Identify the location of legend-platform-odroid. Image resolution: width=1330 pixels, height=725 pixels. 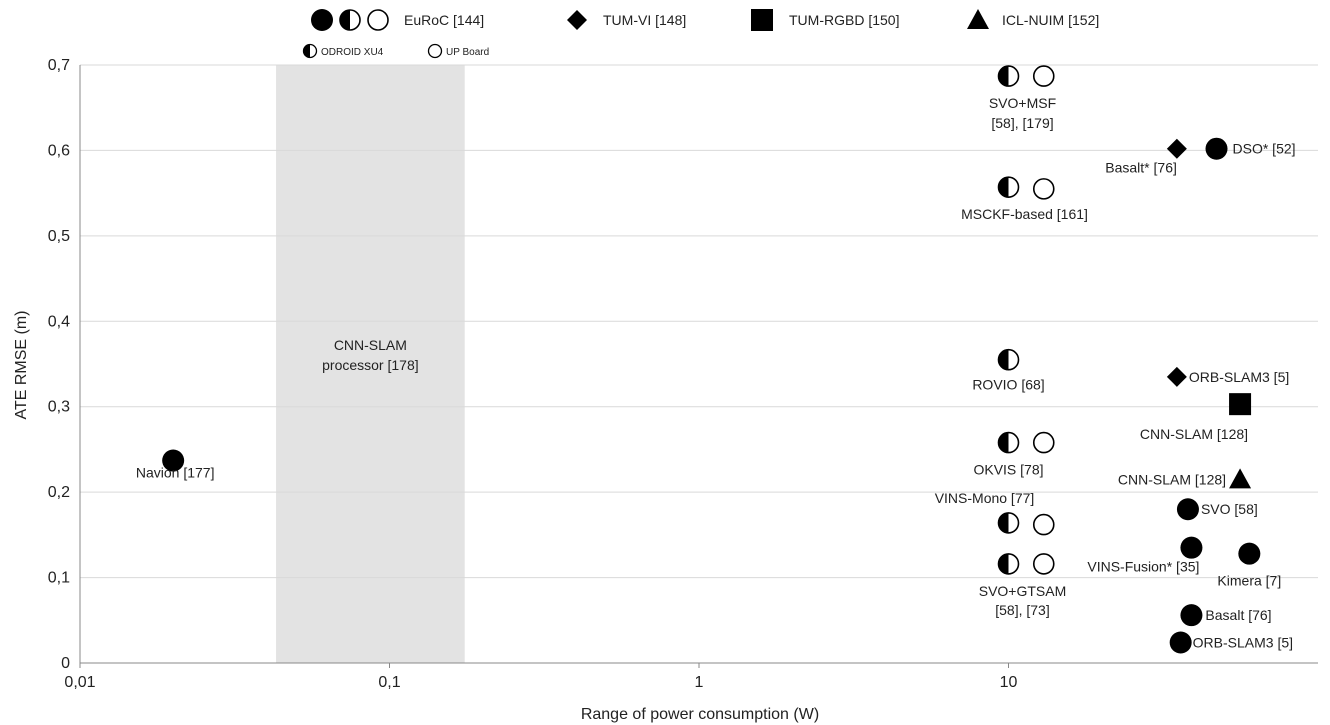
(310, 51).